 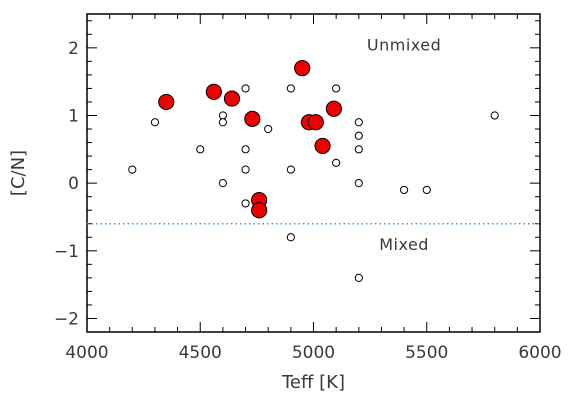 I want to click on x-axis-title: Teff [K], so click(x=313, y=382).